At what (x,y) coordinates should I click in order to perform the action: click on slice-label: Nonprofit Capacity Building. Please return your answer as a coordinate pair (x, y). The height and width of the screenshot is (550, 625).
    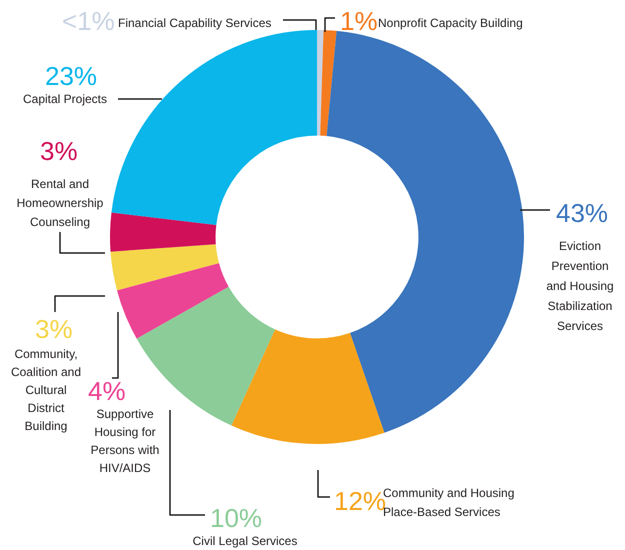
    Looking at the image, I should click on (450, 23).